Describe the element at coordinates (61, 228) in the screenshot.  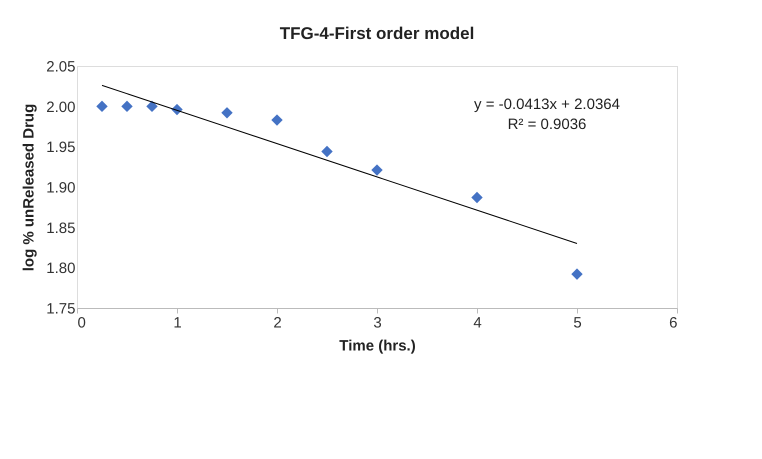
I see `y-tick-label: 1.85` at that location.